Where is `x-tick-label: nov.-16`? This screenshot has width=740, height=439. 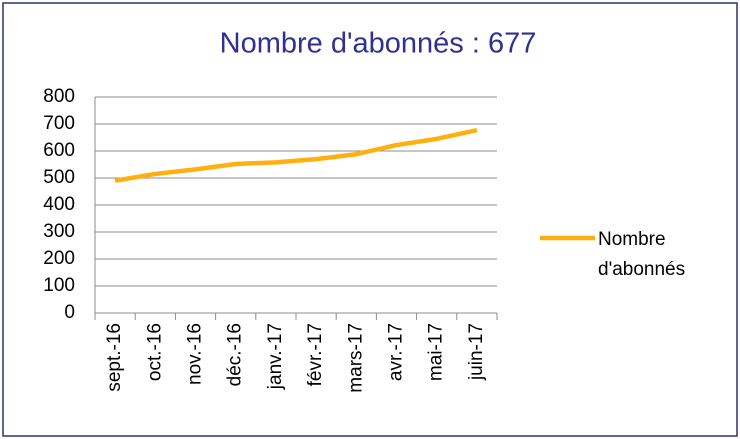 x-tick-label: nov.-16 is located at coordinates (195, 354).